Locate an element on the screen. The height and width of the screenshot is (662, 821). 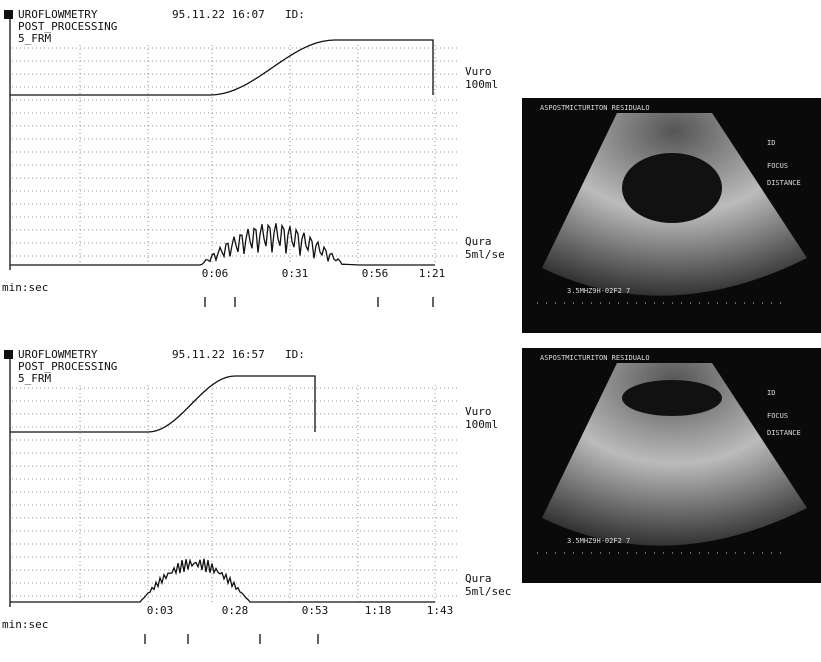
flow-scale: 5ml/se is located at coordinates (485, 254).